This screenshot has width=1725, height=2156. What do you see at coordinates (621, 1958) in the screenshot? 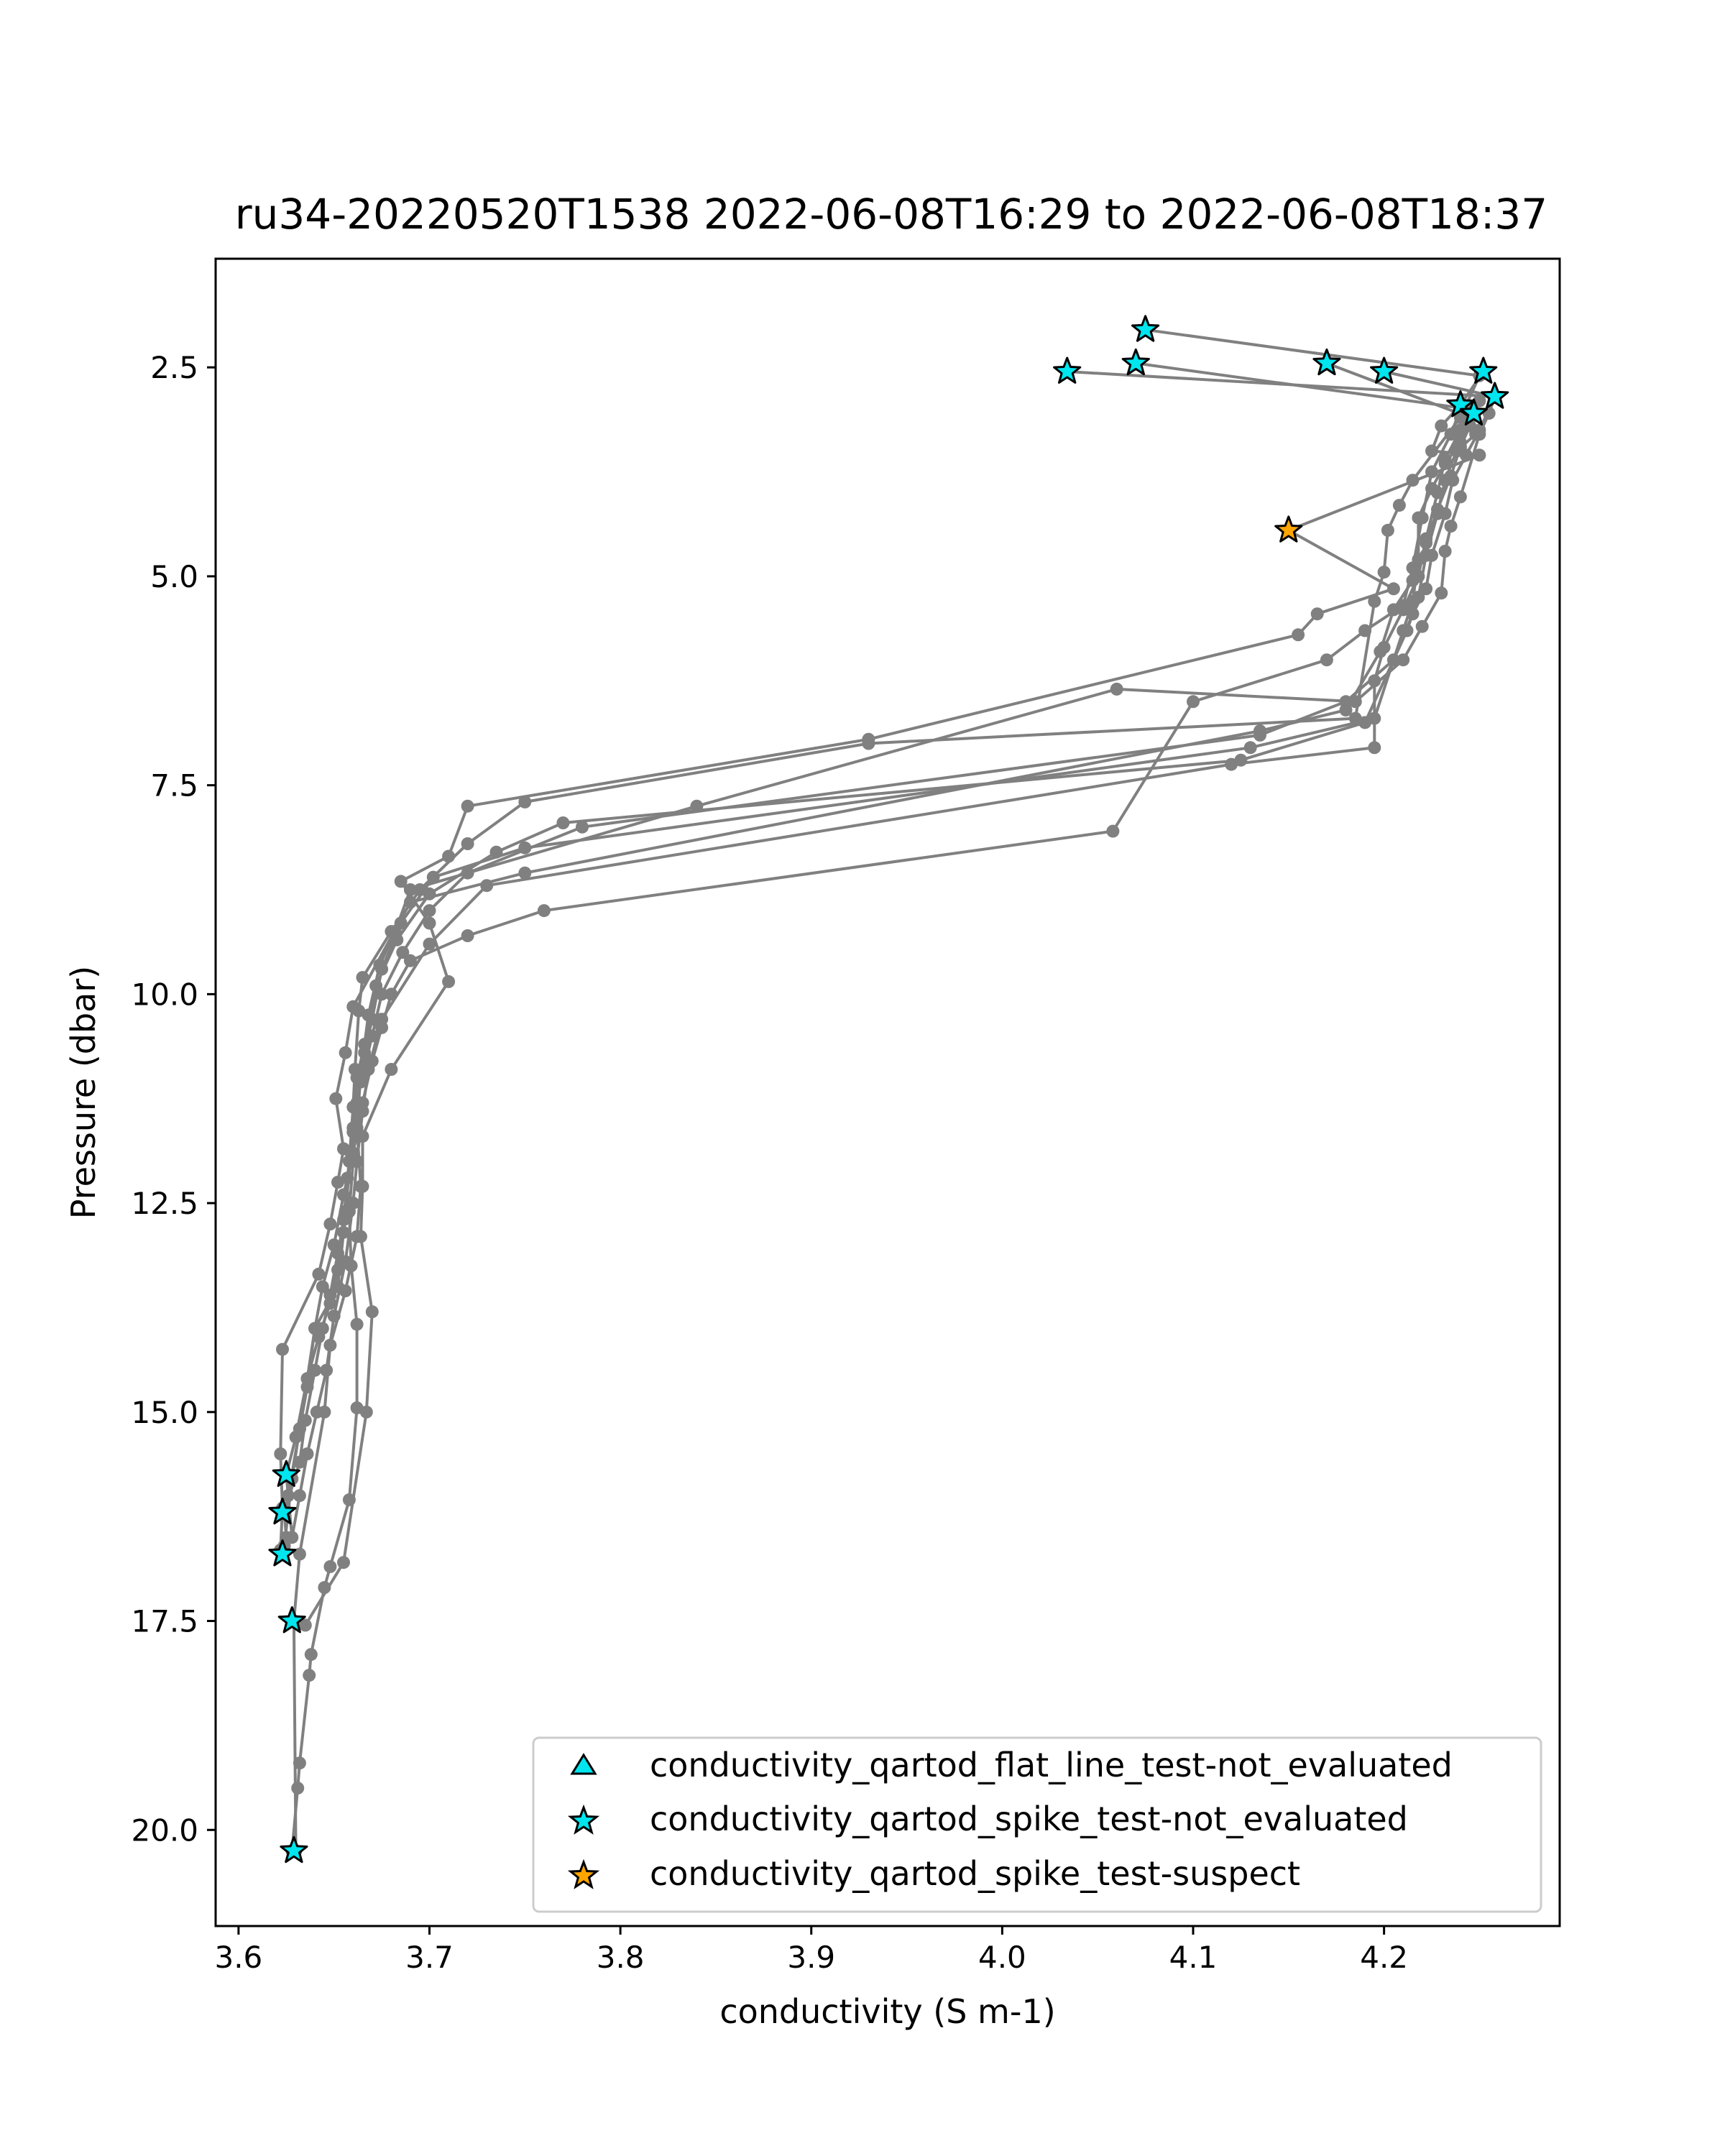
I see `x-tick-label: 3.8` at bounding box center [621, 1958].